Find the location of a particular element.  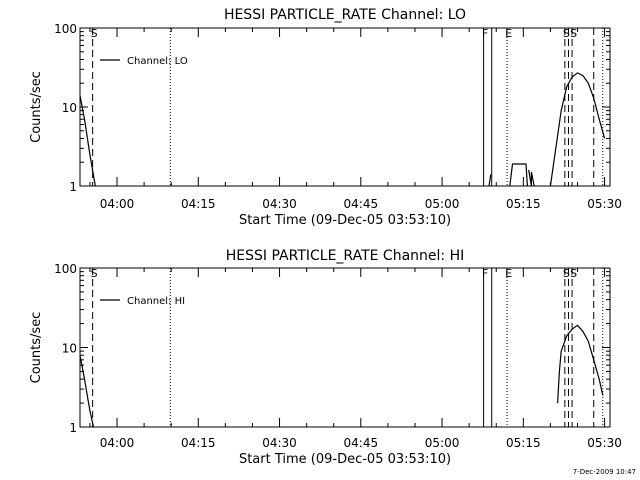

chart-title: HESSI PARTICLE_RATE Channel: LO is located at coordinates (345, 15).